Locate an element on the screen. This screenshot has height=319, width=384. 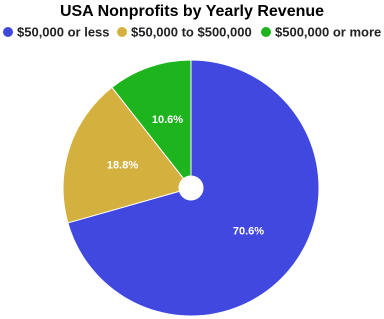
data-label: 18.8% is located at coordinates (122, 166).